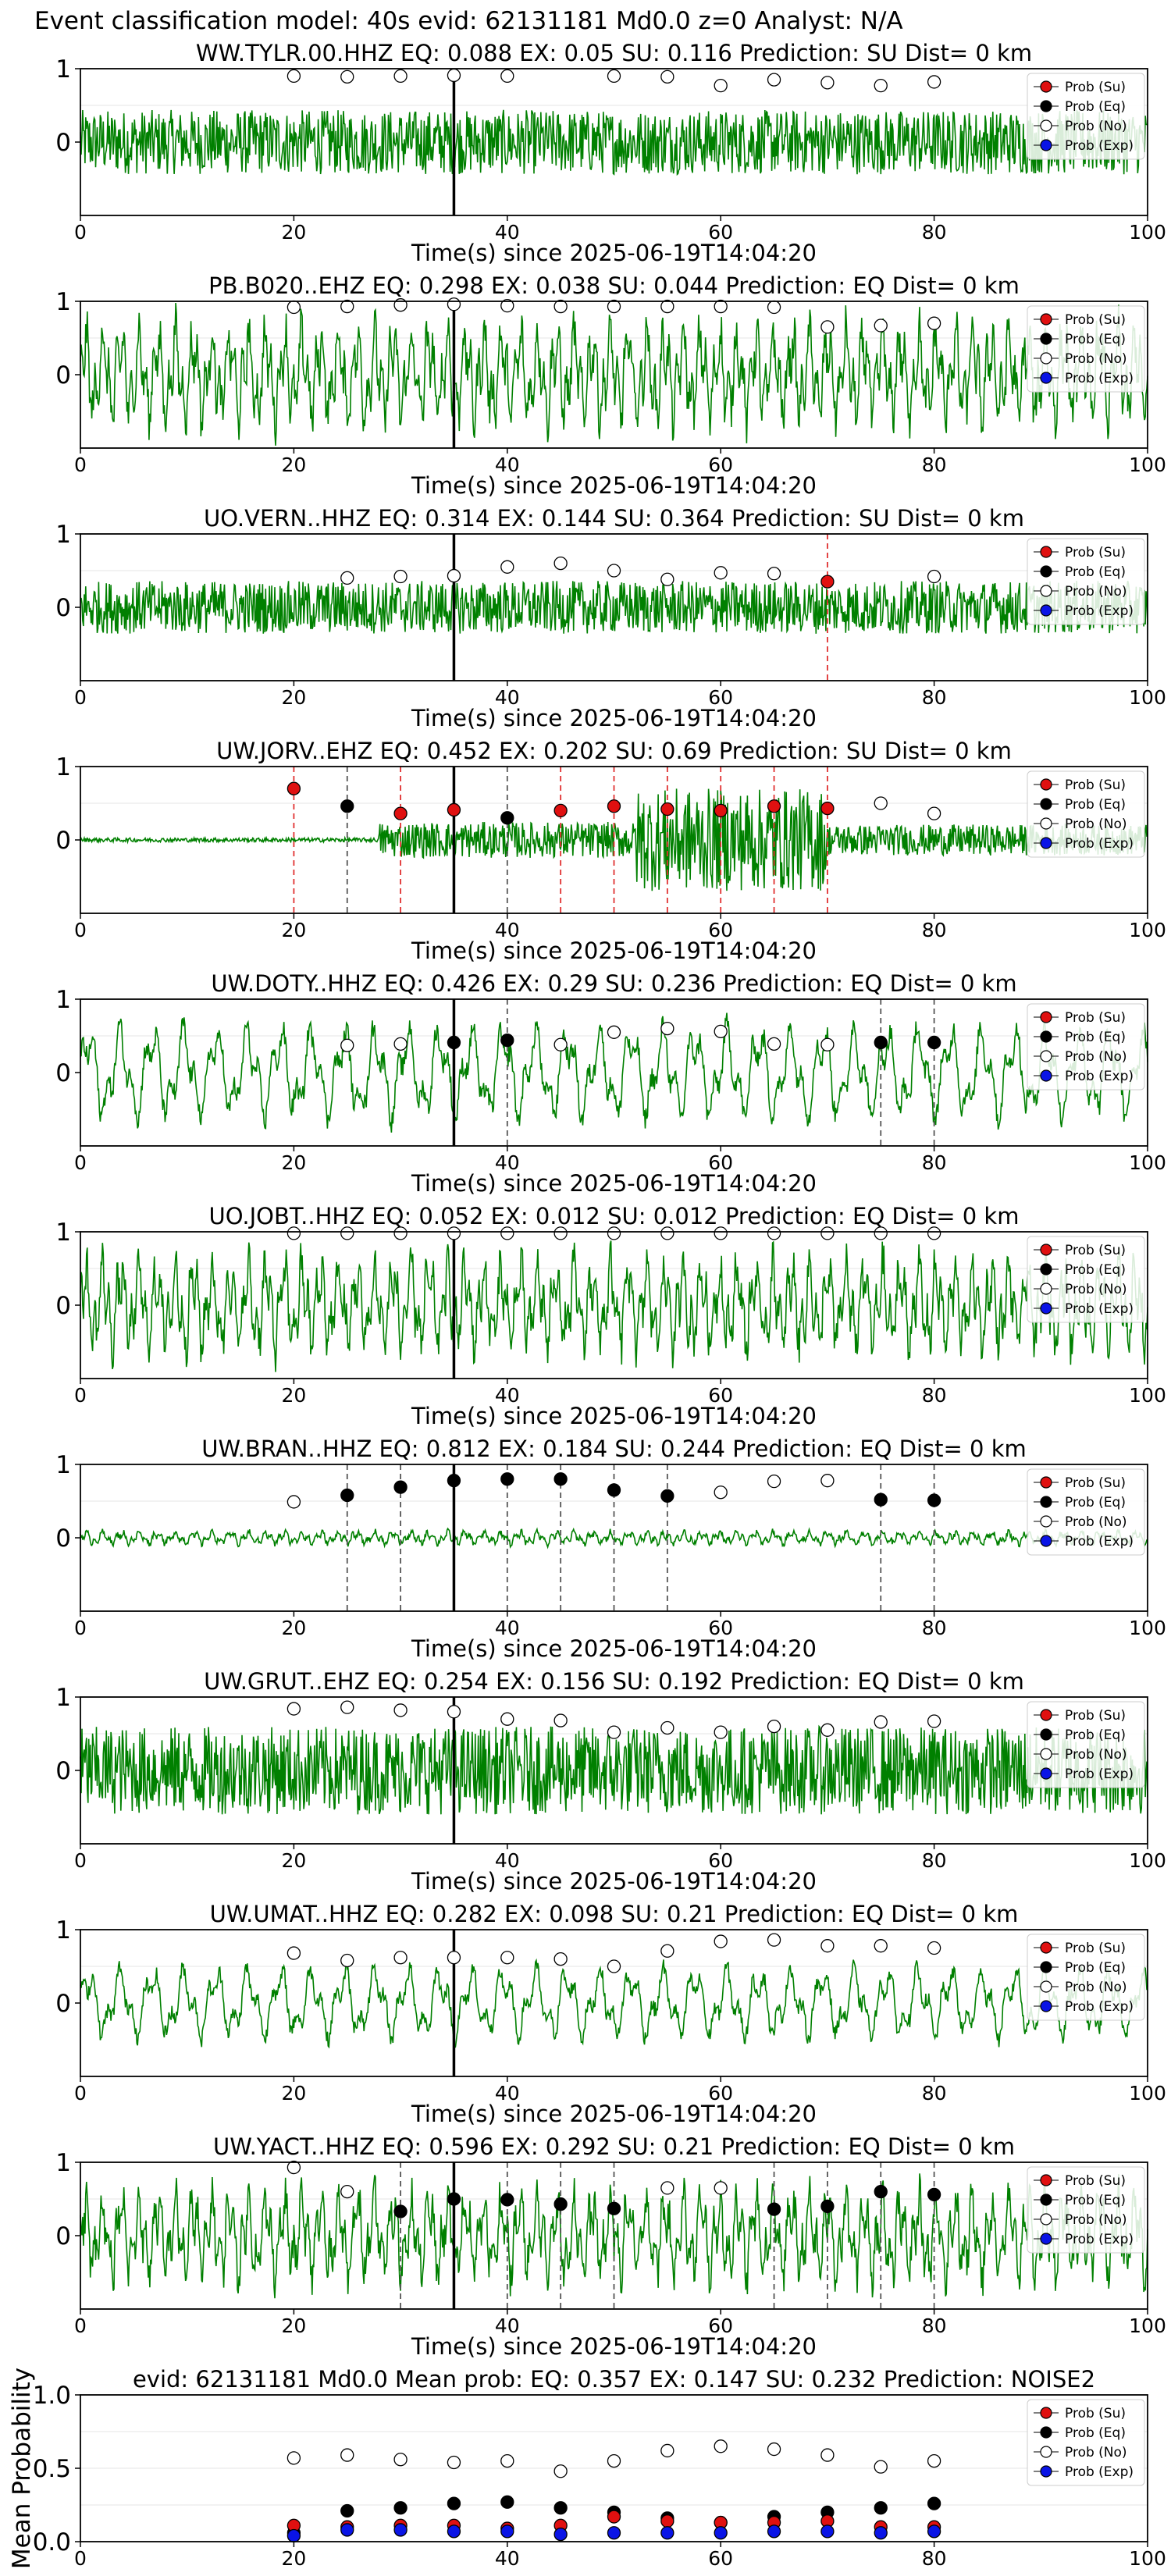  Describe the element at coordinates (614, 839) in the screenshot. I see `waveform-trace` at that location.